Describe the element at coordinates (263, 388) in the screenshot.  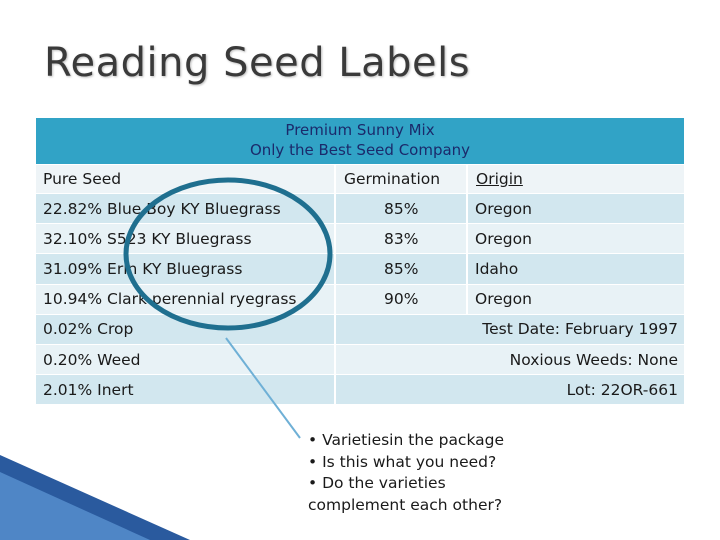
I see `pointer-line` at that location.